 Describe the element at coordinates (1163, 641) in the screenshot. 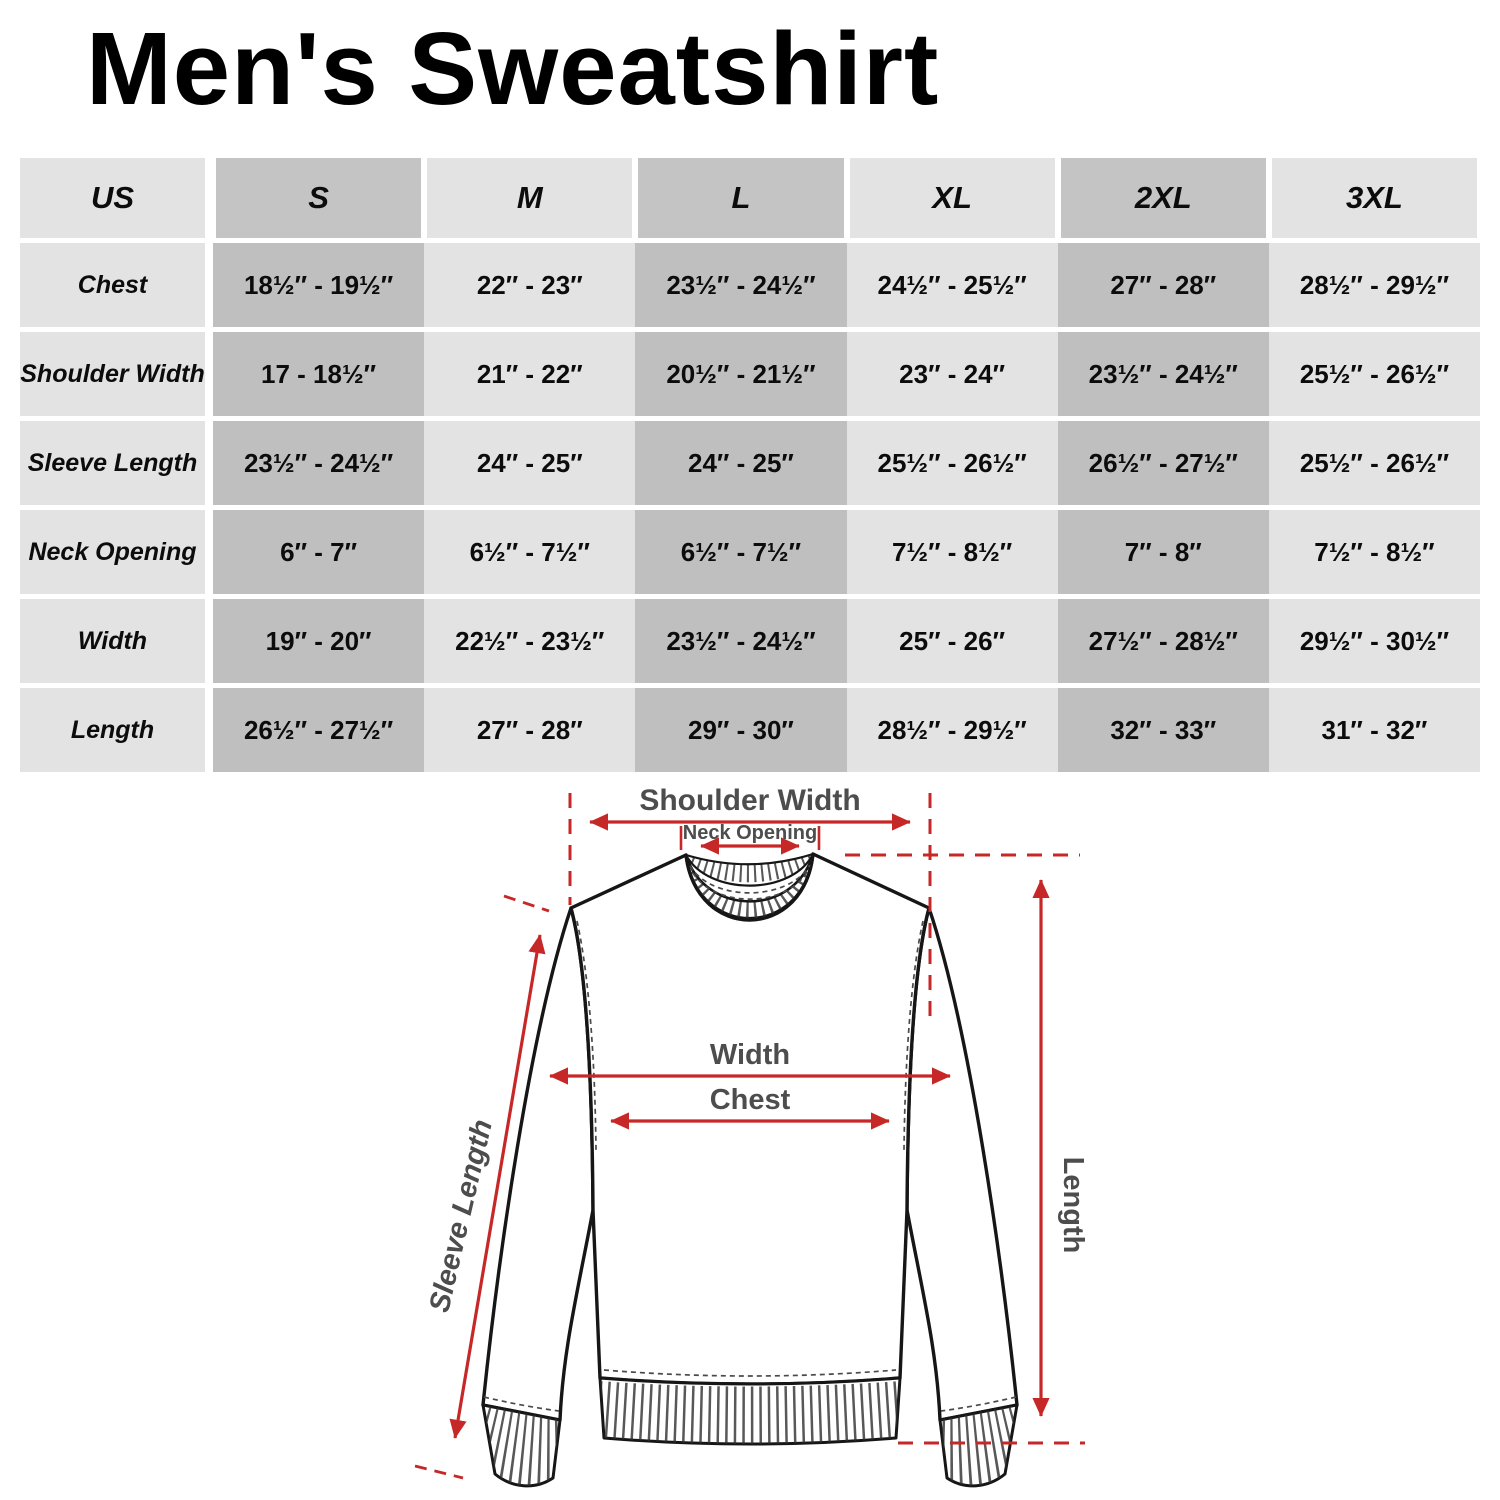

I see `size-value-cell: 27½″ - 28½″` at that location.